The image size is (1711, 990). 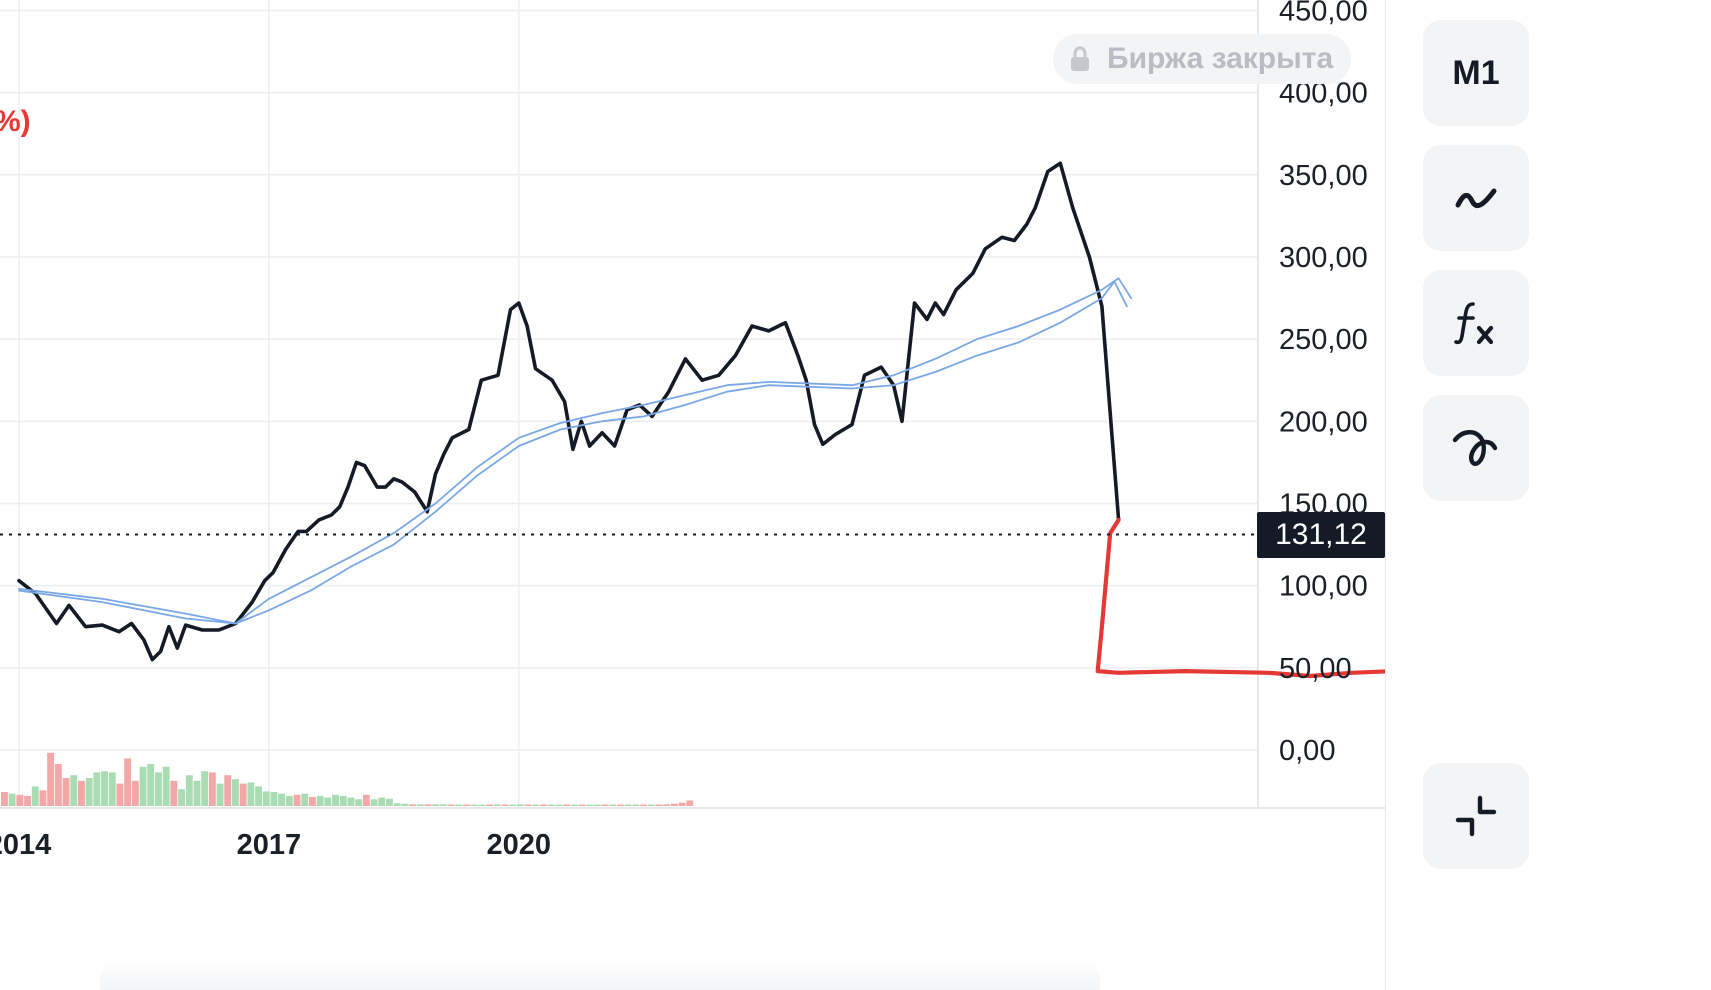 I want to click on series-hand-drawn, so click(x=1240, y=598).